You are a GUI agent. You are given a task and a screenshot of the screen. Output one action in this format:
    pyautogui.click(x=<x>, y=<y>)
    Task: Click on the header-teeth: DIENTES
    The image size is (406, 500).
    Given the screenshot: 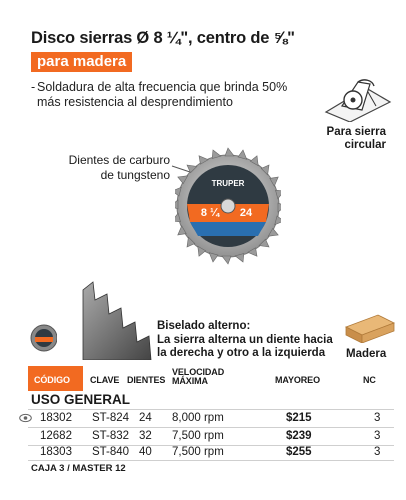 What is the action you would take?
    pyautogui.click(x=146, y=380)
    